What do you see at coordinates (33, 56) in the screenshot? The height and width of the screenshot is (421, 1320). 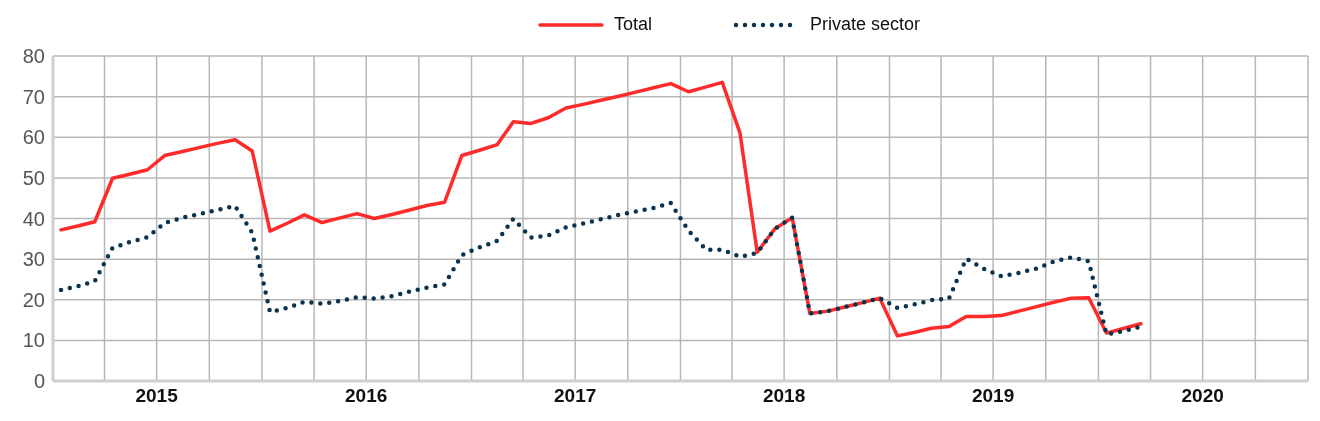 I see `y-tick-label: 80` at bounding box center [33, 56].